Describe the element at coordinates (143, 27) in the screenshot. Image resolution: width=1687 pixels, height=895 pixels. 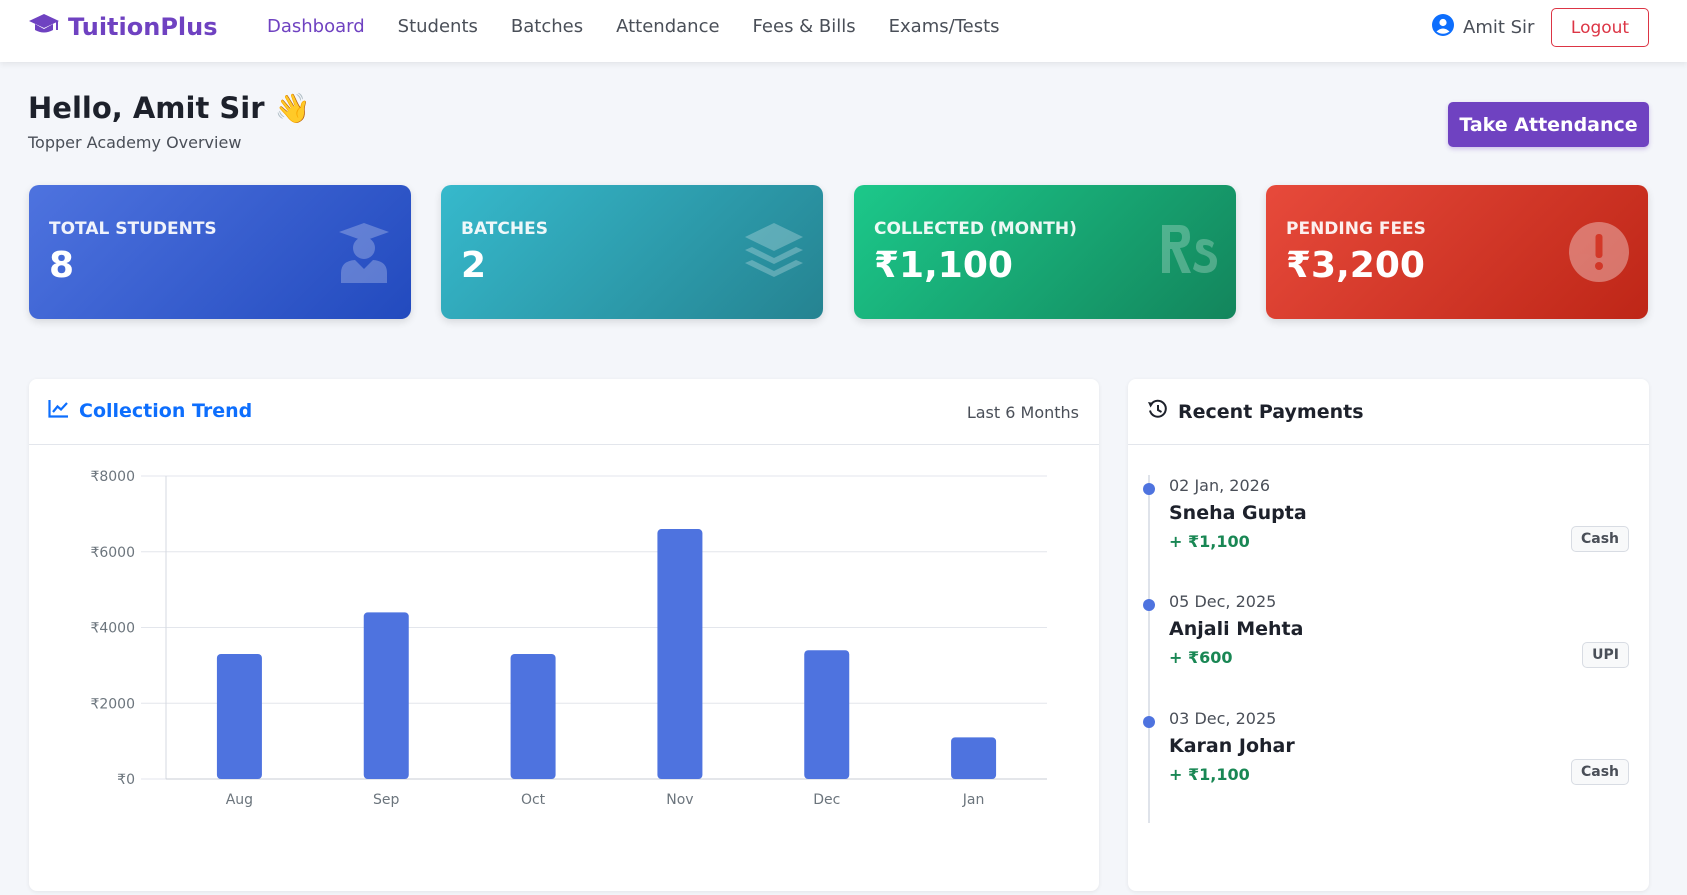
I see `brand-name: TuitionPlus` at that location.